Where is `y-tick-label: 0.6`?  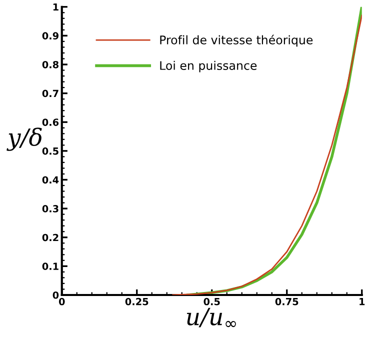 y-tick-label: 0.6 is located at coordinates (50, 122).